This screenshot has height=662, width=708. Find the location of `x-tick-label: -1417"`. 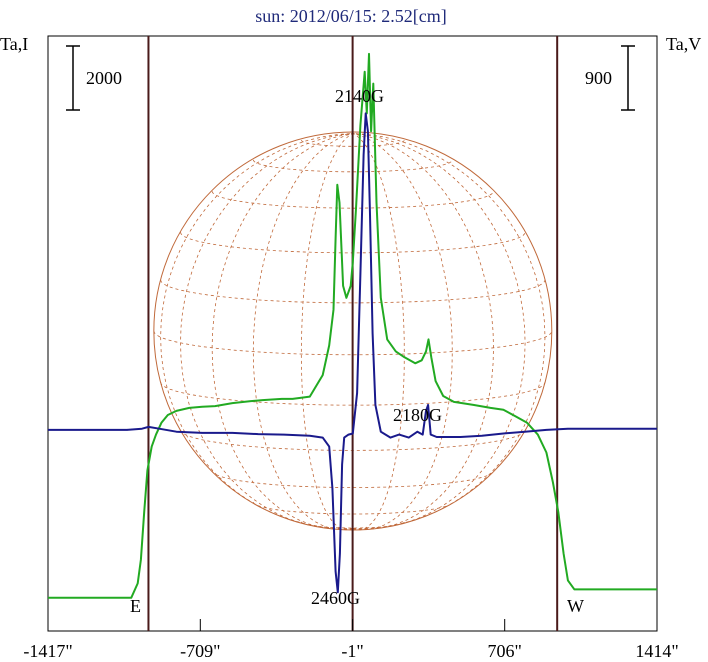

x-tick-label: -1417" is located at coordinates (47, 651).